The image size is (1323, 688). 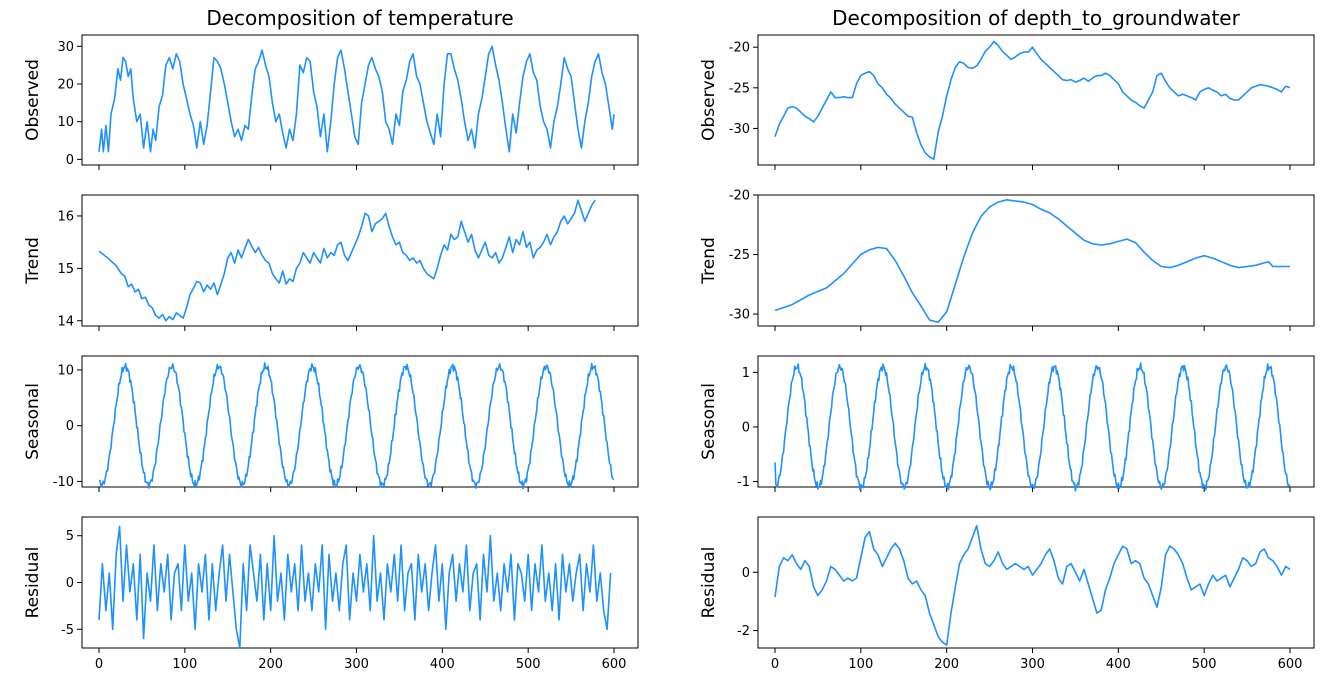 What do you see at coordinates (67, 630) in the screenshot?
I see `y-tick-label: -5` at bounding box center [67, 630].